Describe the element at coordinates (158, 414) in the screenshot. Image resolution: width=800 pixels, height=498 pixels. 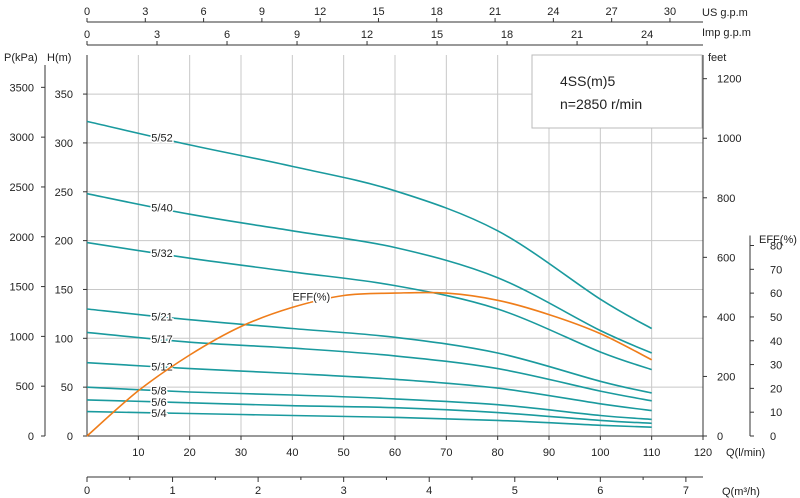
I see `head-curve-label: 5/4` at that location.